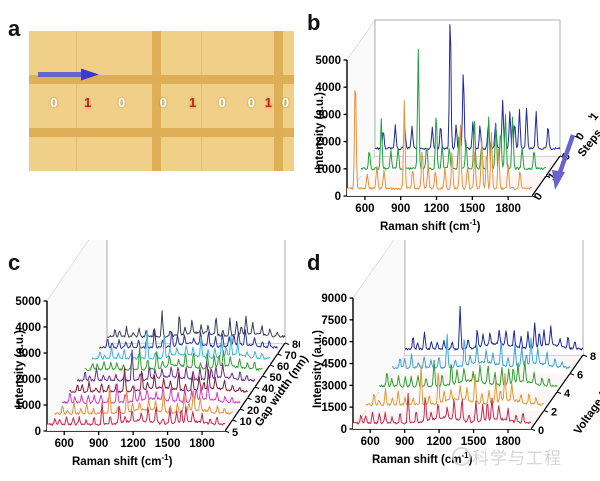 Image resolution: width=600 pixels, height=481 pixels. Describe the element at coordinates (246, 422) in the screenshot. I see `z-tick-label: 10` at that location.